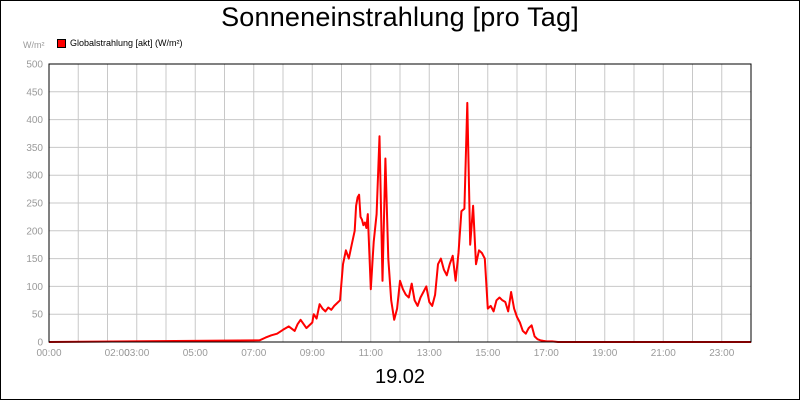 The height and width of the screenshot is (400, 800). What do you see at coordinates (604, 353) in the screenshot?
I see `x-tick-label: 19:00` at bounding box center [604, 353].